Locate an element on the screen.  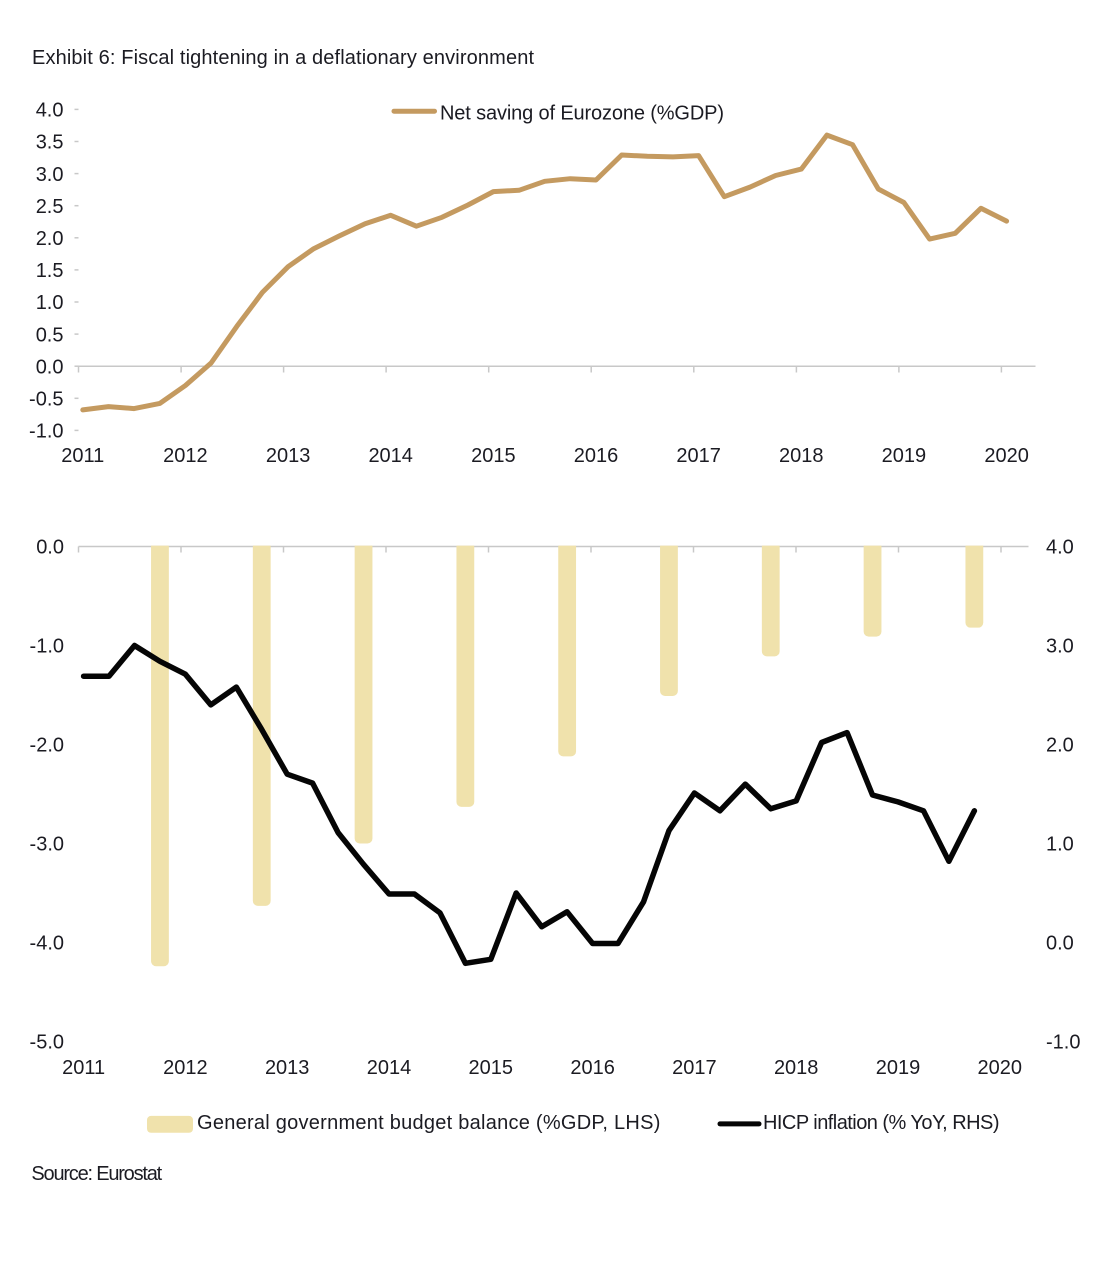
svg-text: 3.5 is located at coordinates (50, 143).